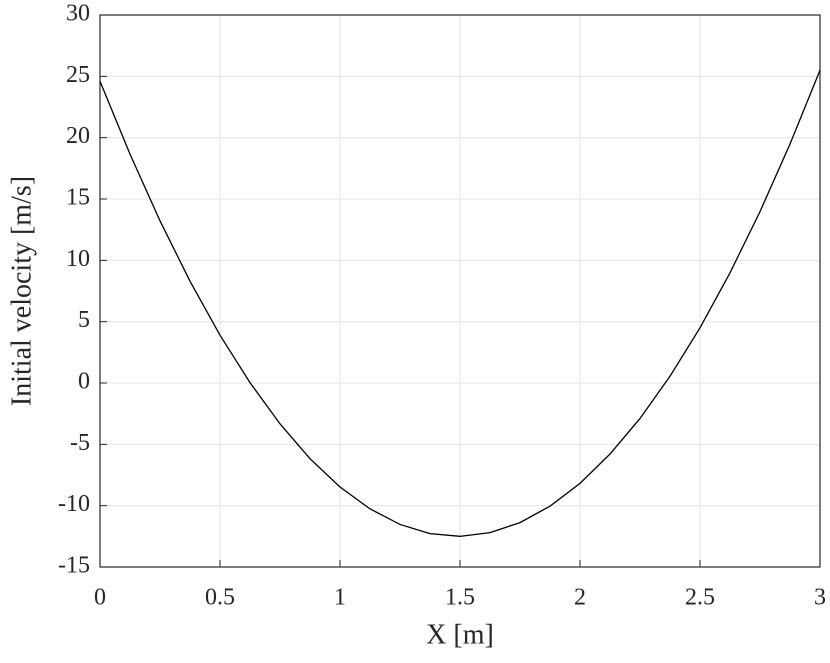 The width and height of the screenshot is (830, 663). I want to click on x-tick-label: 1.5, so click(460, 598).